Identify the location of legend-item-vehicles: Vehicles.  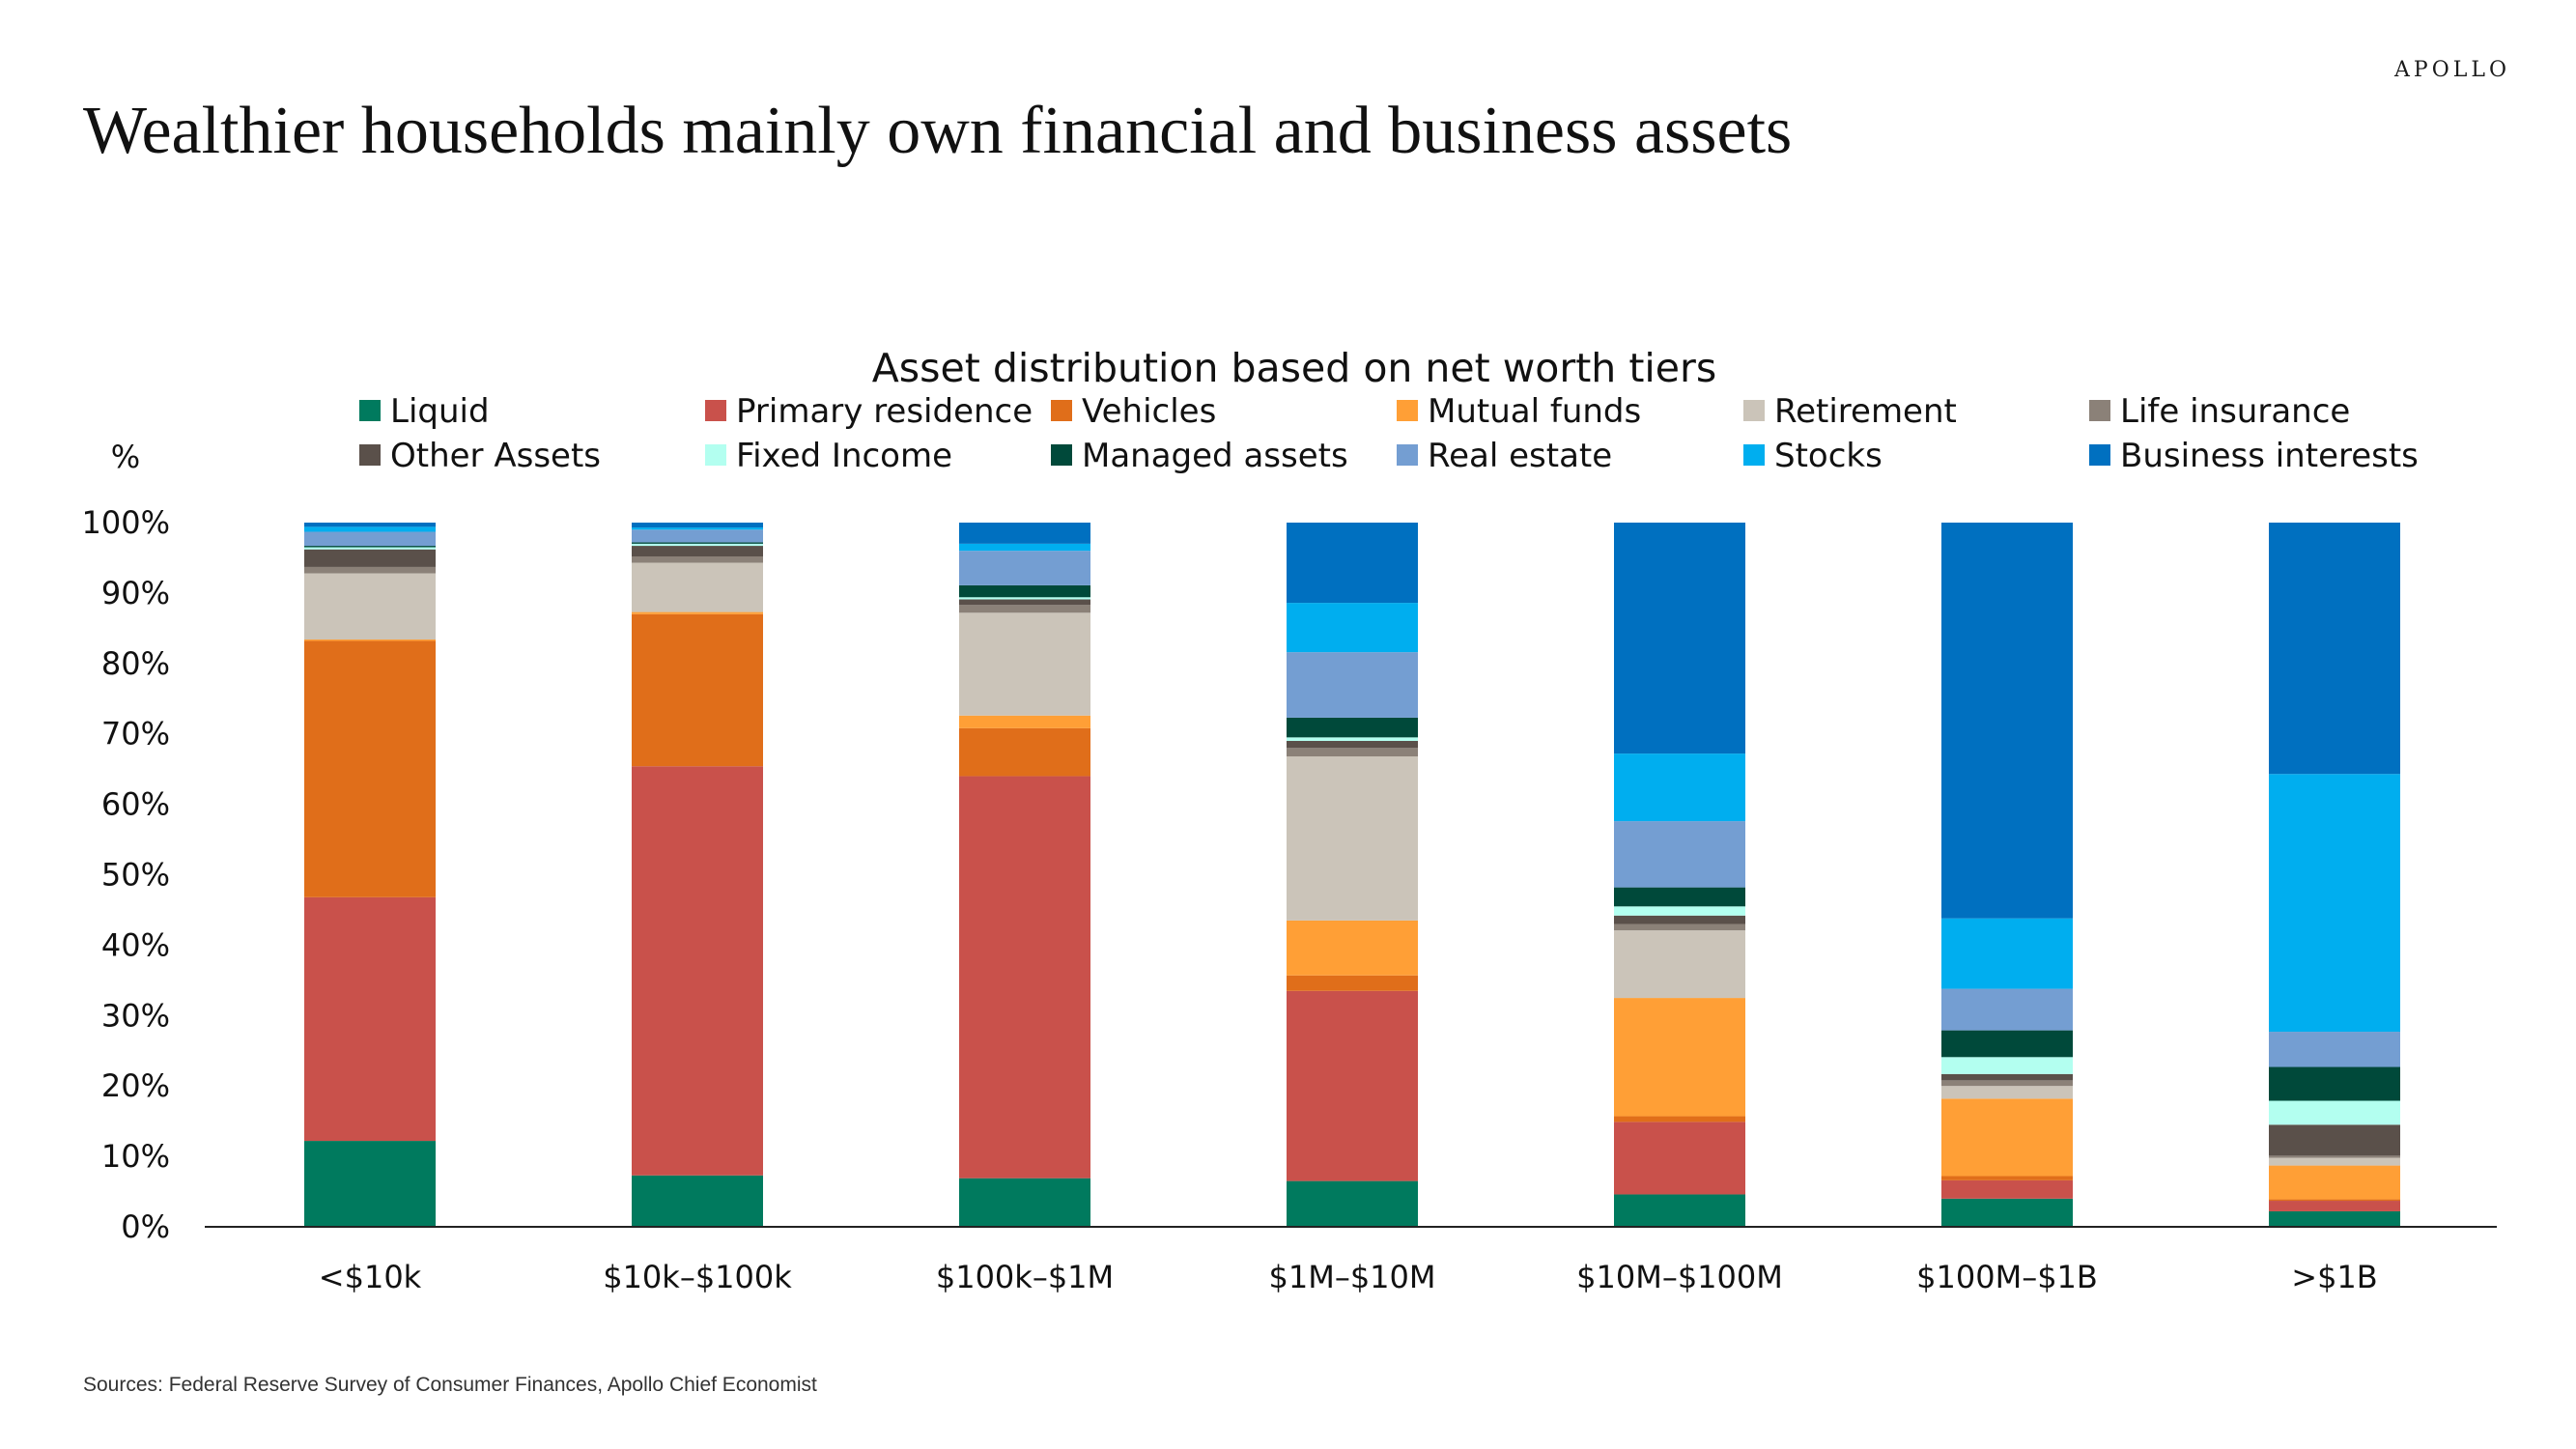
(1133, 411).